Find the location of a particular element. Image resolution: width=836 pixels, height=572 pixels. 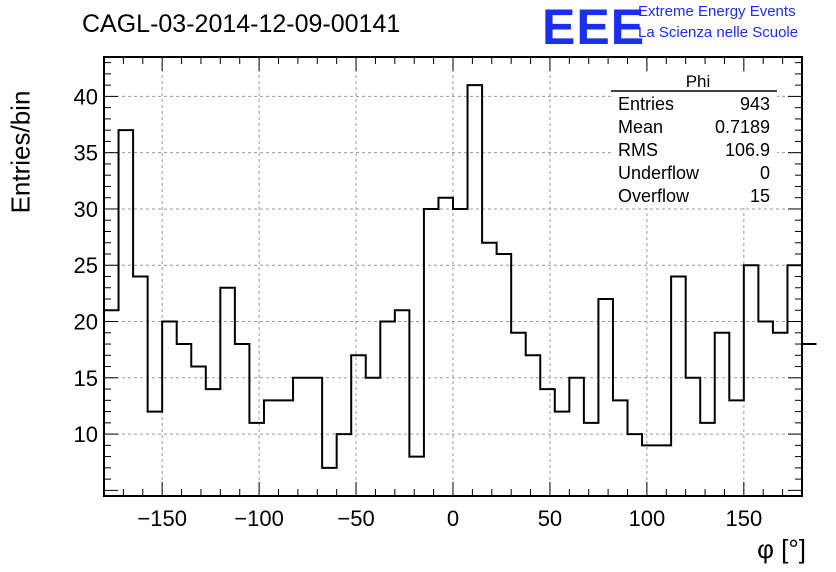

logo-line-1: Extreme Energy Events is located at coordinates (717, 11).